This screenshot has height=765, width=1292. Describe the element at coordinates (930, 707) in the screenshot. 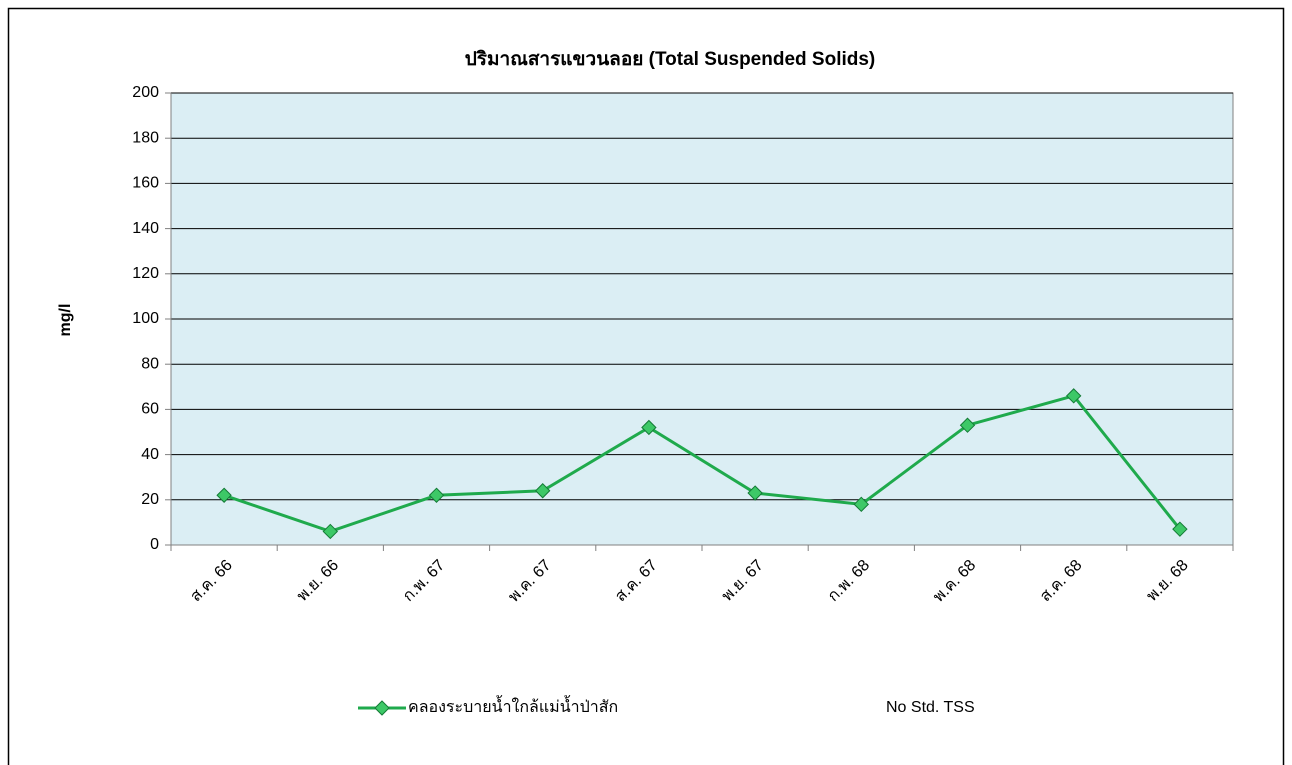

I see `legend-label: No Std. TSS` at that location.